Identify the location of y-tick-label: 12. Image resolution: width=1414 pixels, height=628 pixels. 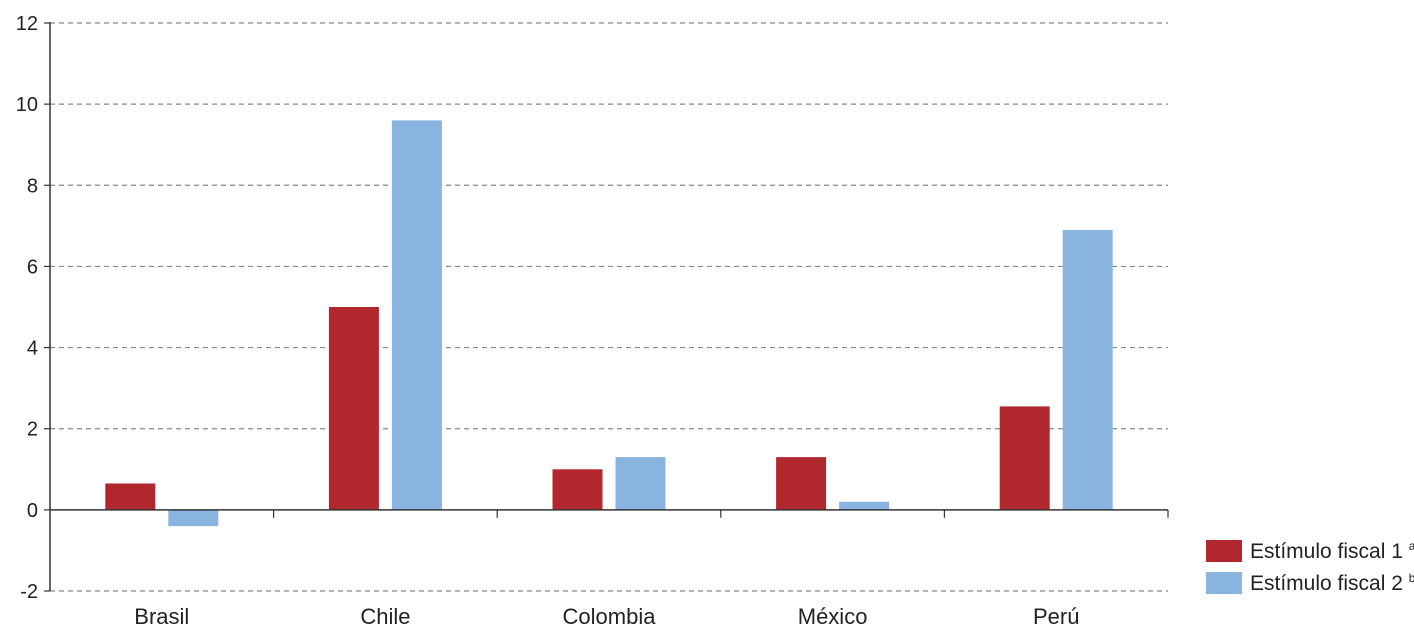
(27, 24).